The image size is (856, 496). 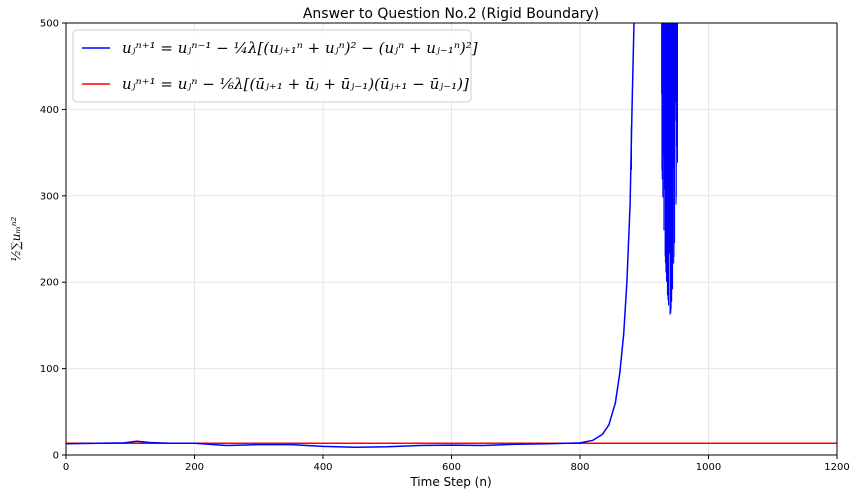 What do you see at coordinates (66, 467) in the screenshot?
I see `x-tick-label: 0` at bounding box center [66, 467].